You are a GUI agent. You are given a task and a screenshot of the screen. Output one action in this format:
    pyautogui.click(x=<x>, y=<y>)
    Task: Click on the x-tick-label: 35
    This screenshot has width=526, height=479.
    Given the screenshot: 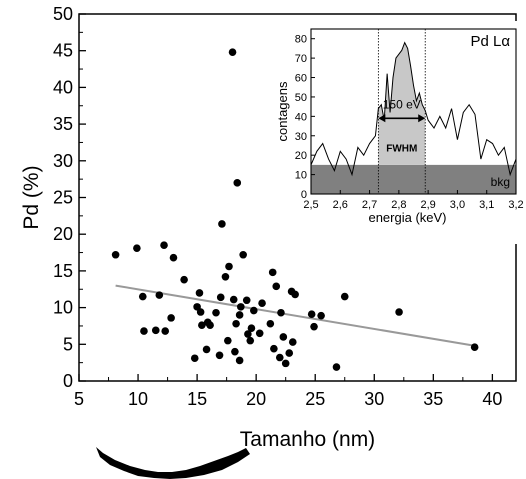 What is the action you would take?
    pyautogui.click(x=433, y=399)
    